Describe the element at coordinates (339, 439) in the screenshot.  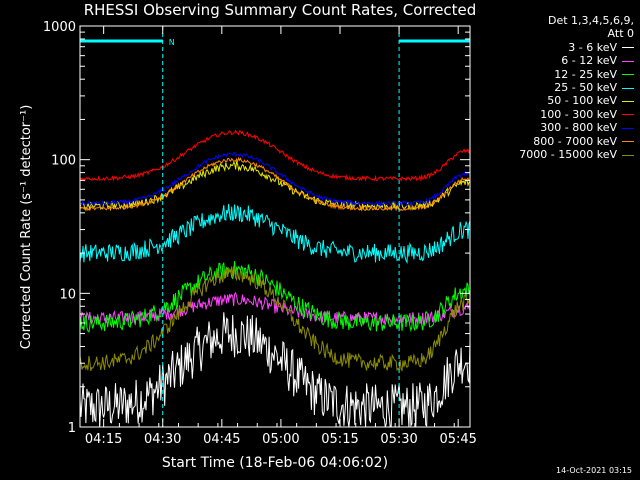
I see `x-tick-label: 05:15` at that location.